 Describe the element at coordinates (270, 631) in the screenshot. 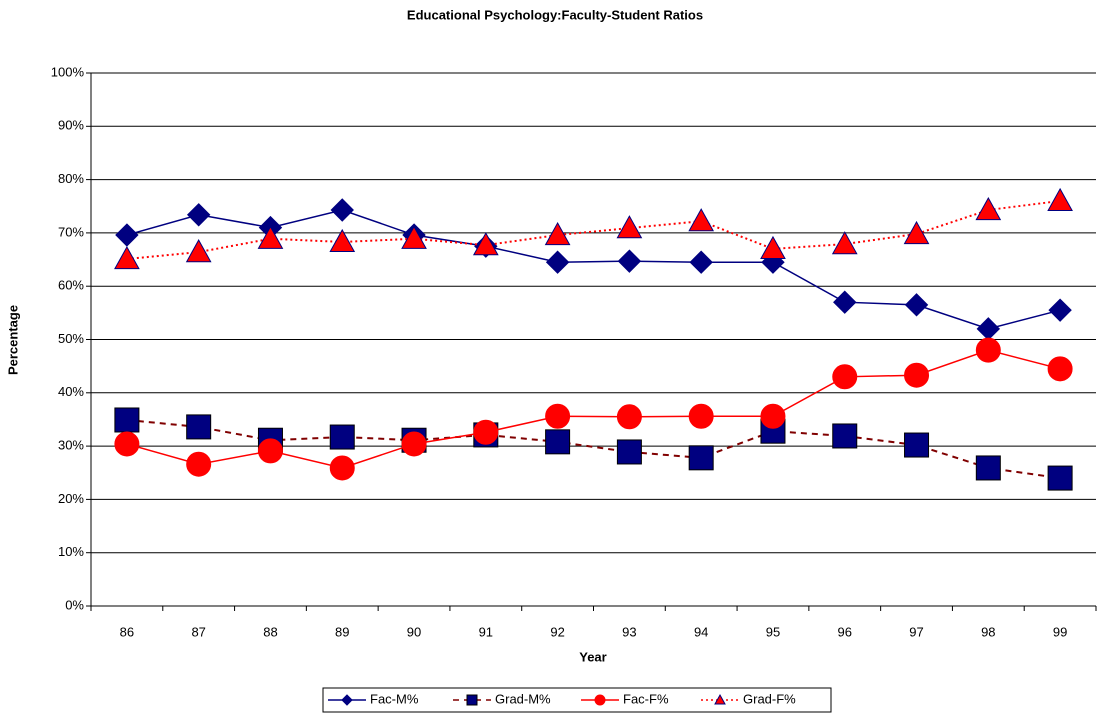

I see `x-tick-label: 88` at that location.